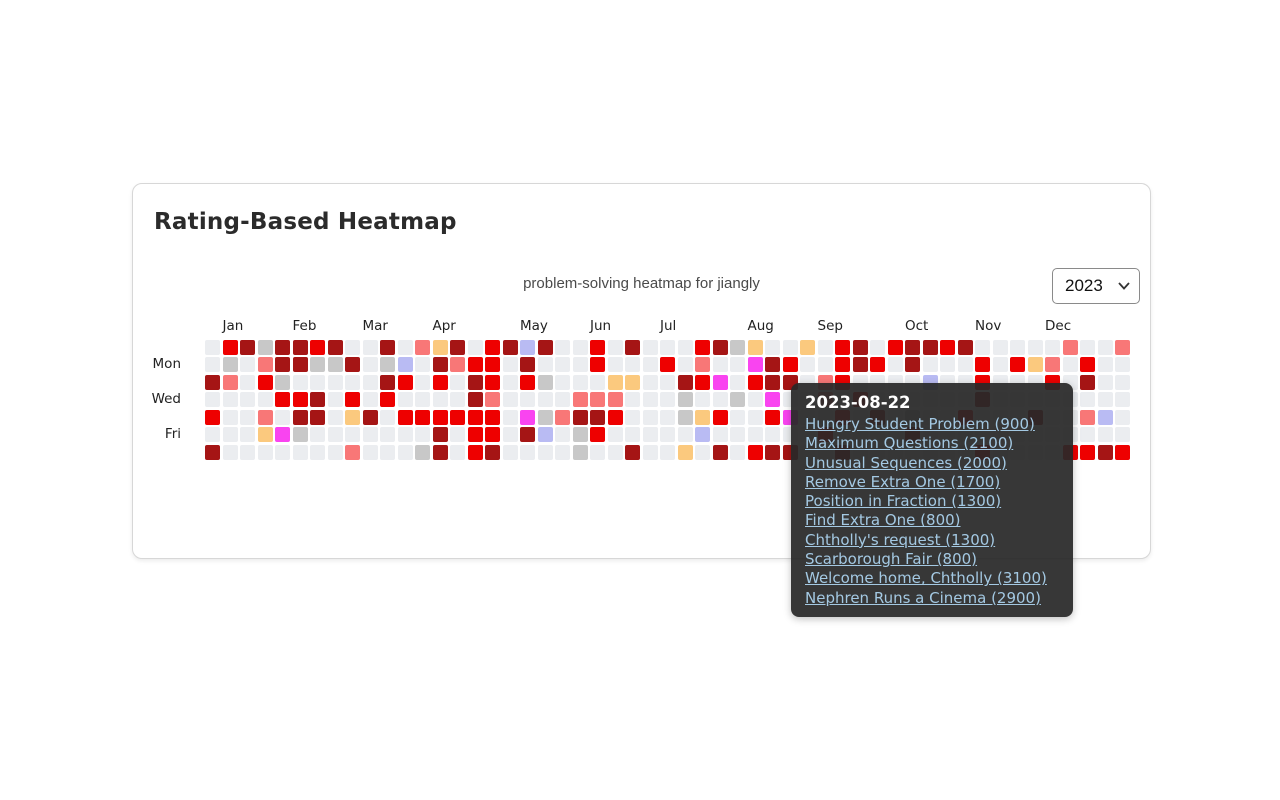  Describe the element at coordinates (920, 424) in the screenshot. I see `tooltip-problem-link: Hungry Student Problem (900)` at that location.